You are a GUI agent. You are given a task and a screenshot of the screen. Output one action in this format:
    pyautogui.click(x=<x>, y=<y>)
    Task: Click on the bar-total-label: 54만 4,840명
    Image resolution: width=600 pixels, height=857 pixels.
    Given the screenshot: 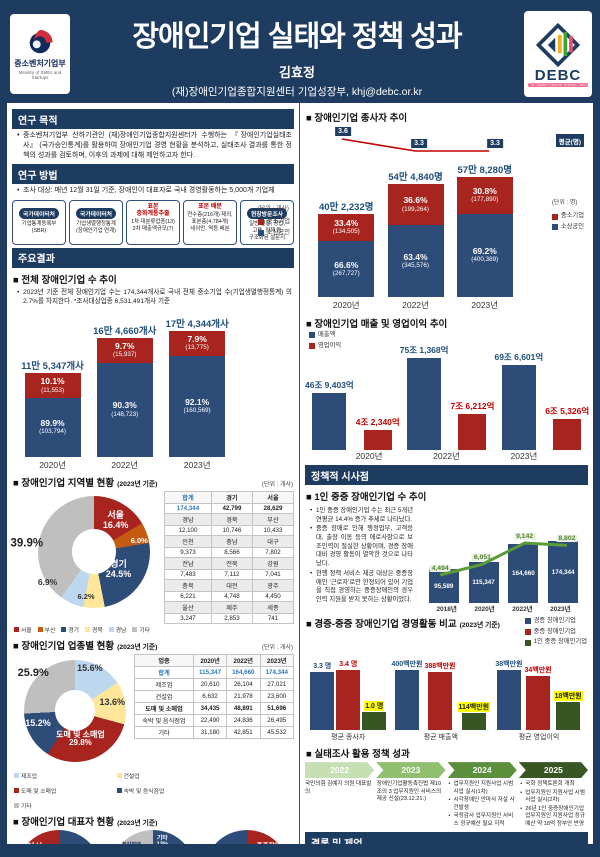 What is the action you would take?
    pyautogui.click(x=415, y=177)
    